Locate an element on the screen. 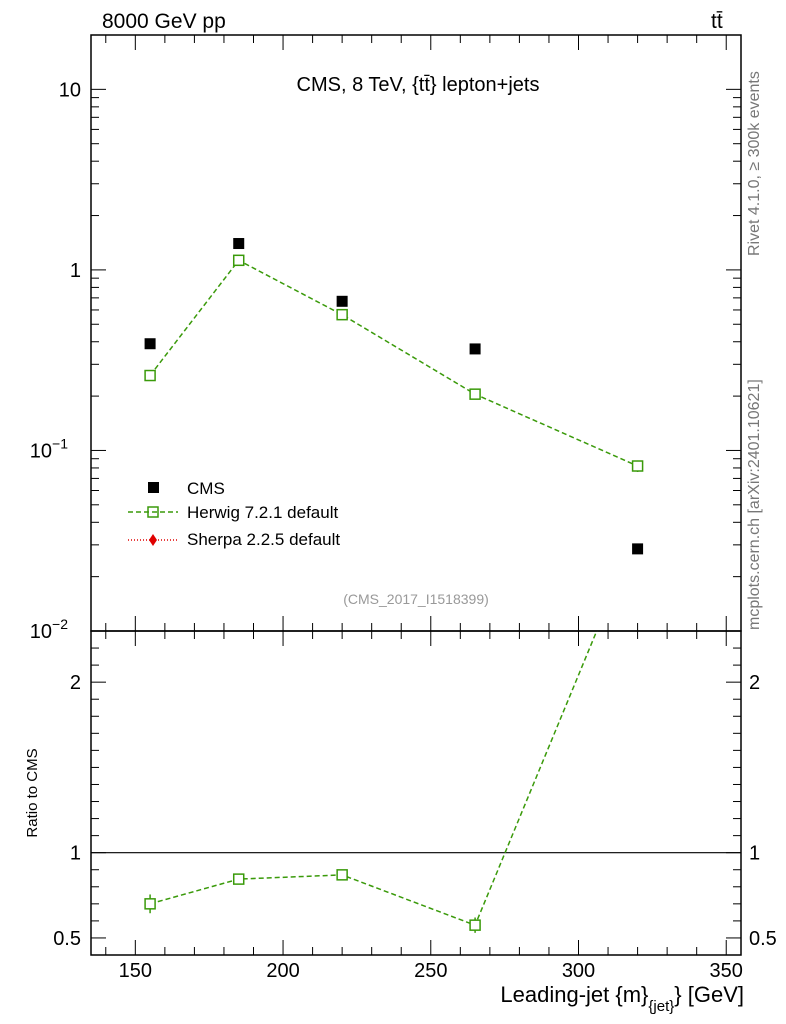  x-tick-labels: 150 200 250 300 350 is located at coordinates (431, 971).